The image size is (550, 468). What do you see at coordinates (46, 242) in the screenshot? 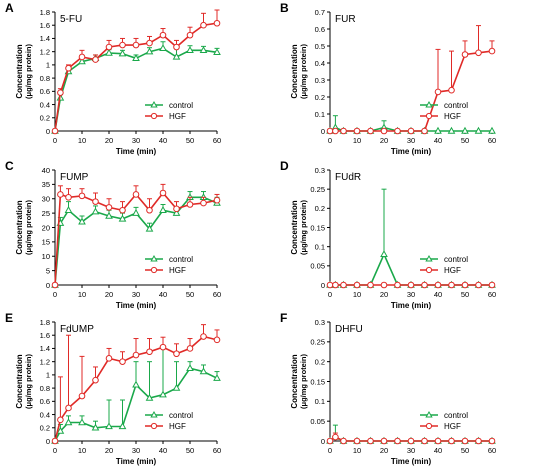
I see `y-tick-label: 15` at bounding box center [46, 242].